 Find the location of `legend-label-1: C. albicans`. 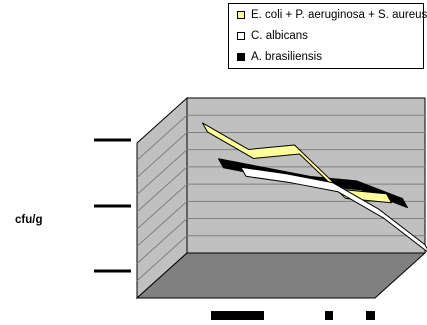

legend-label-1: C. albicans is located at coordinates (279, 36).